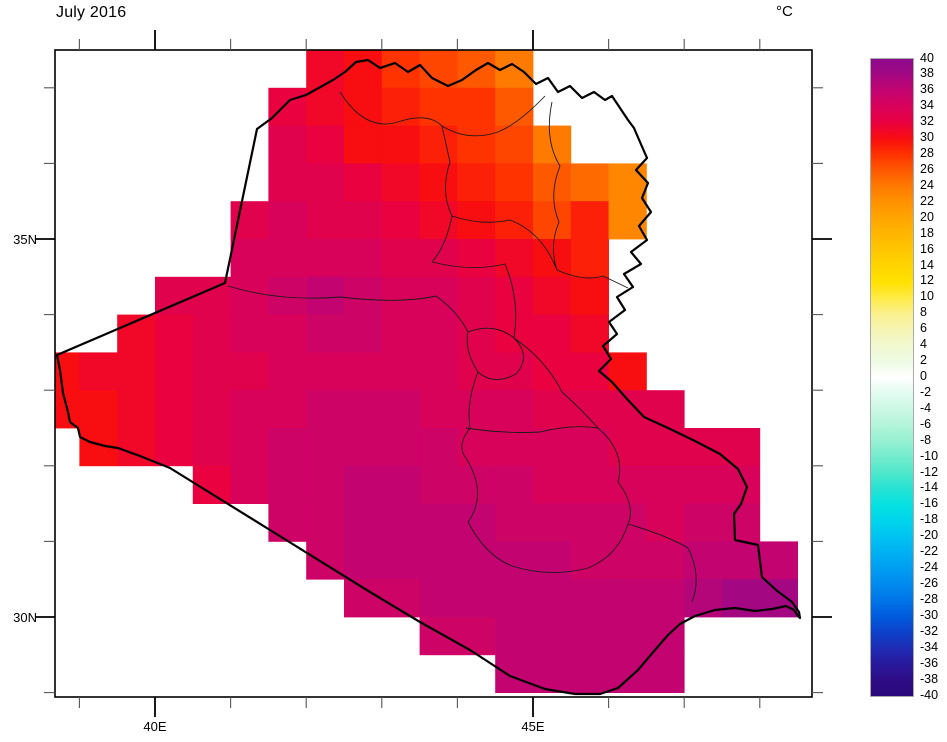  What do you see at coordinates (927, 280) in the screenshot?
I see `colorbar-tick-label: 12` at bounding box center [927, 280].